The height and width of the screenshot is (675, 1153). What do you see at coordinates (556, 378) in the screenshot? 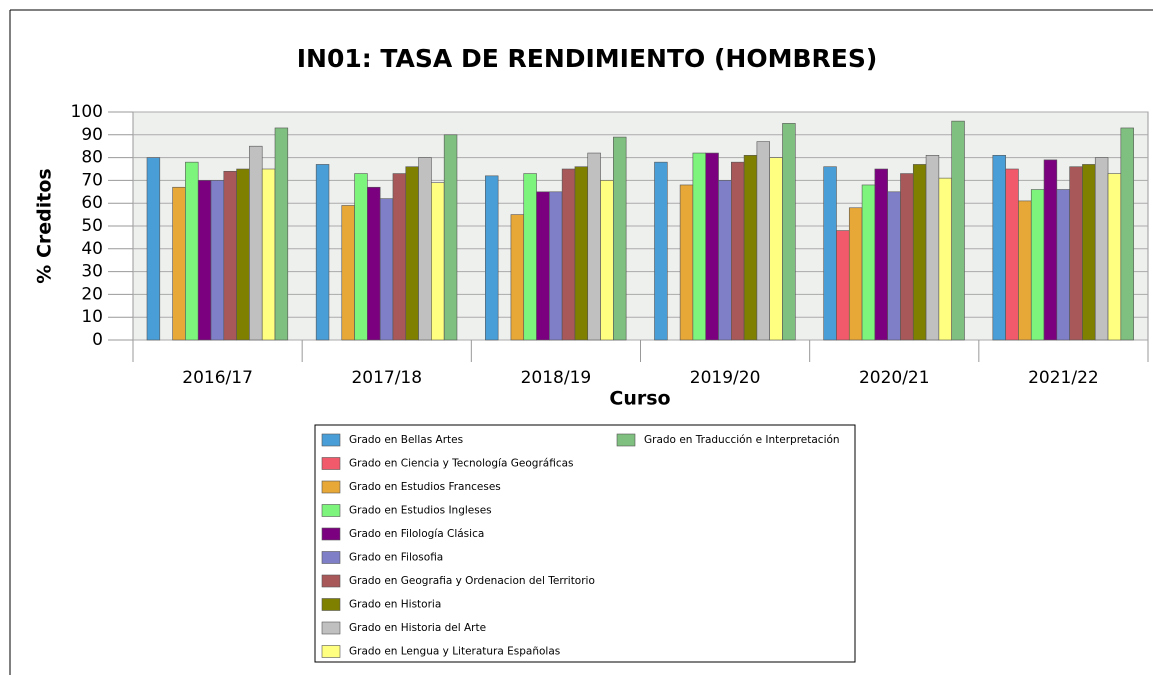
I see `x-tick-label: 2018/19` at bounding box center [556, 378].